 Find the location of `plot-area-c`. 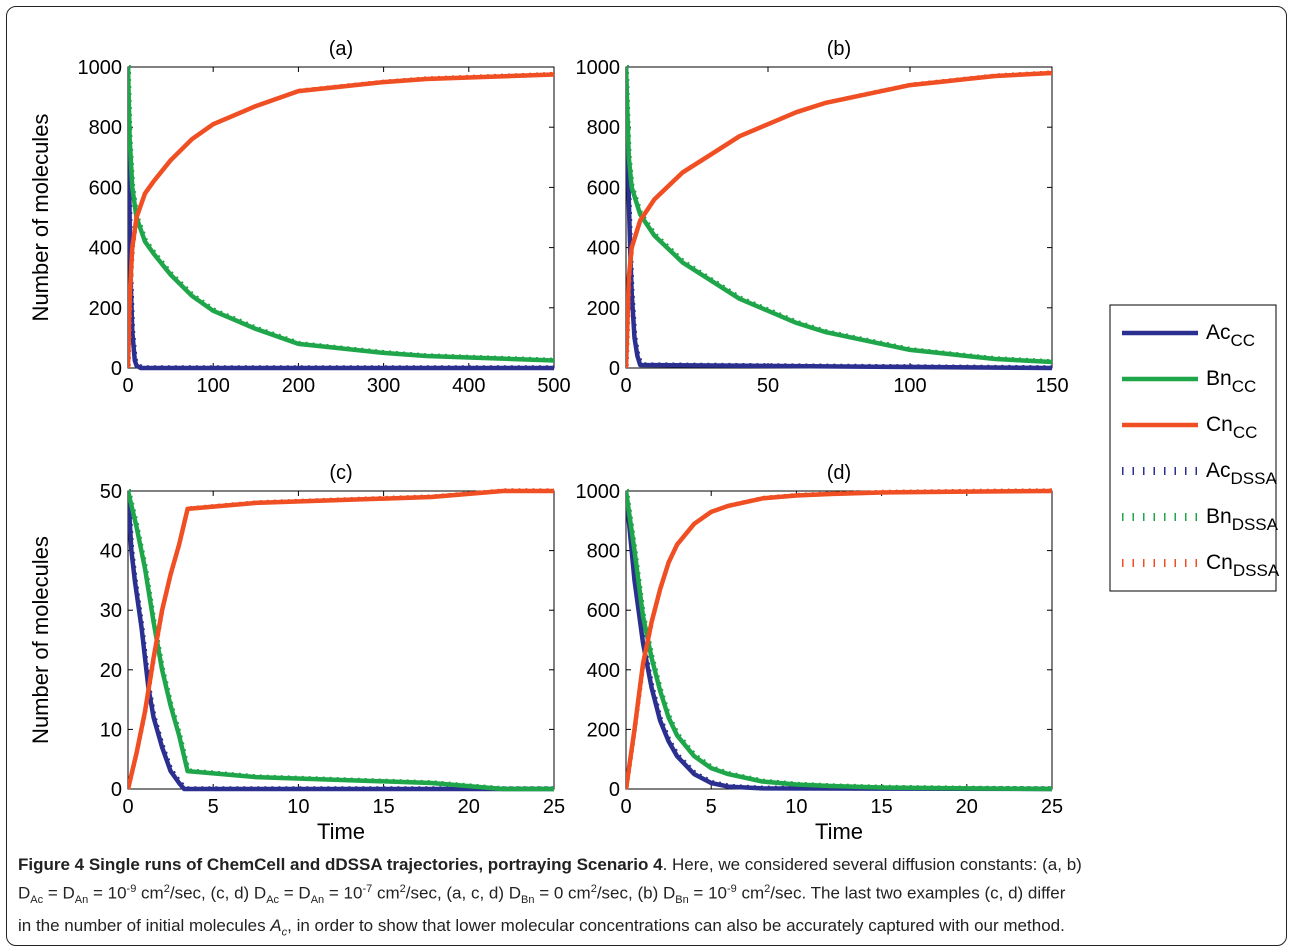

plot-area-c is located at coordinates (341, 640).